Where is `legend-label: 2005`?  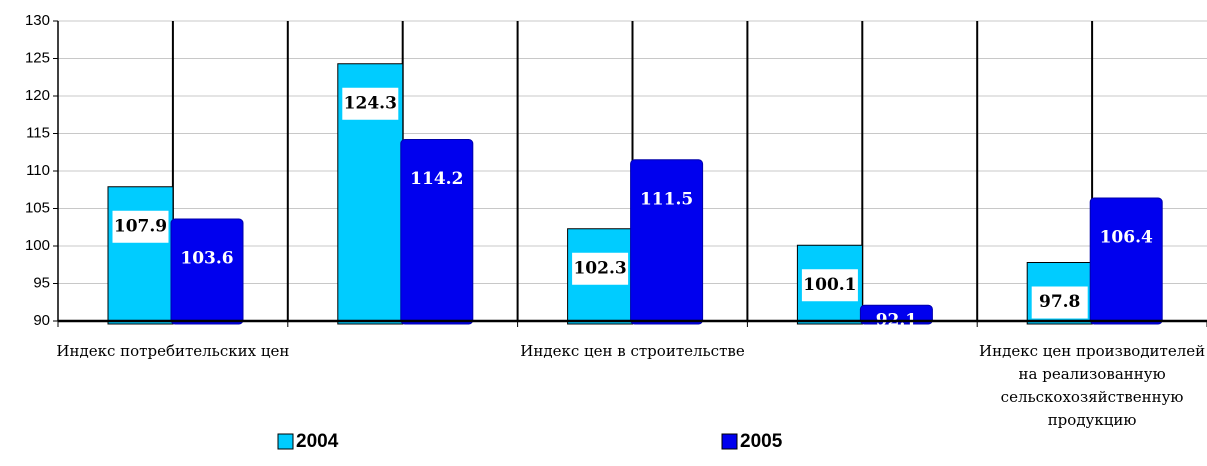
legend-label: 2005 is located at coordinates (761, 441).